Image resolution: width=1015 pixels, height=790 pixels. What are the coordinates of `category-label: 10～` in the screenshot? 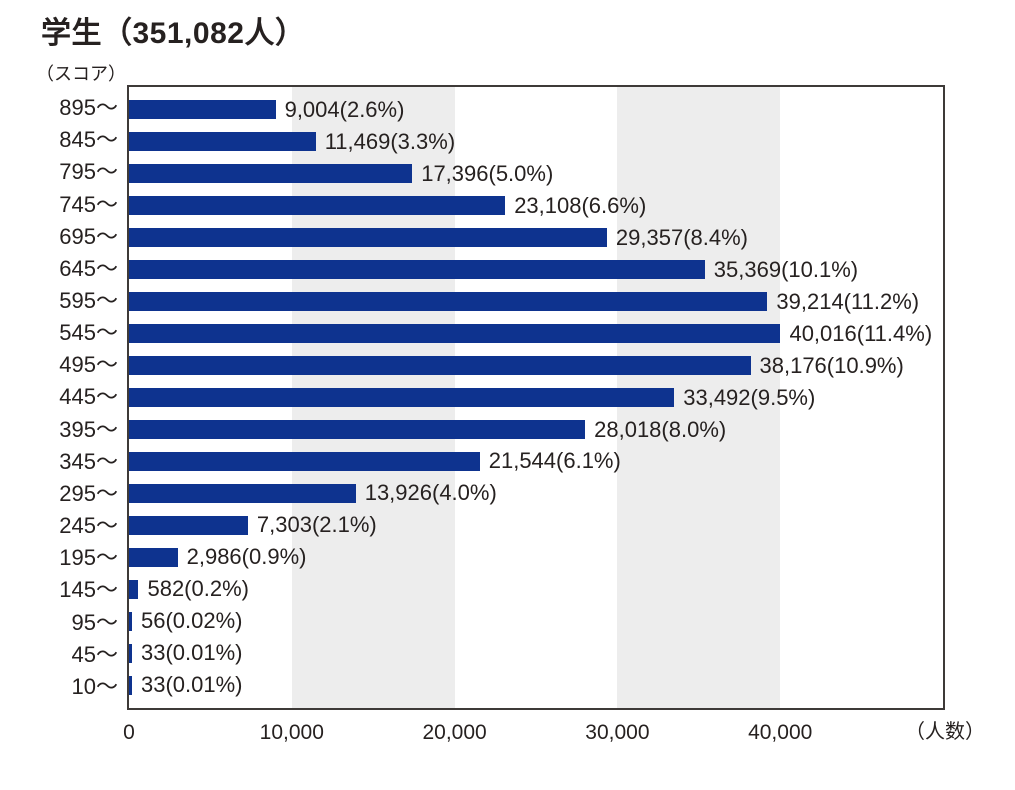 It's located at (94, 686).